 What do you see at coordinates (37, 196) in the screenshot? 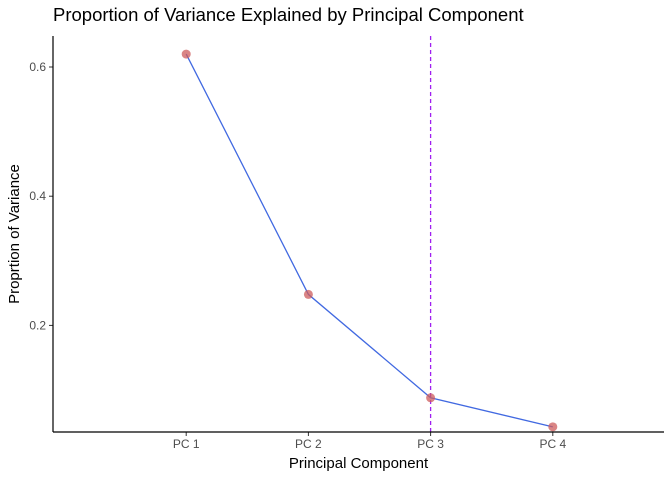
I see `y-tick-label: 0.4` at bounding box center [37, 196].